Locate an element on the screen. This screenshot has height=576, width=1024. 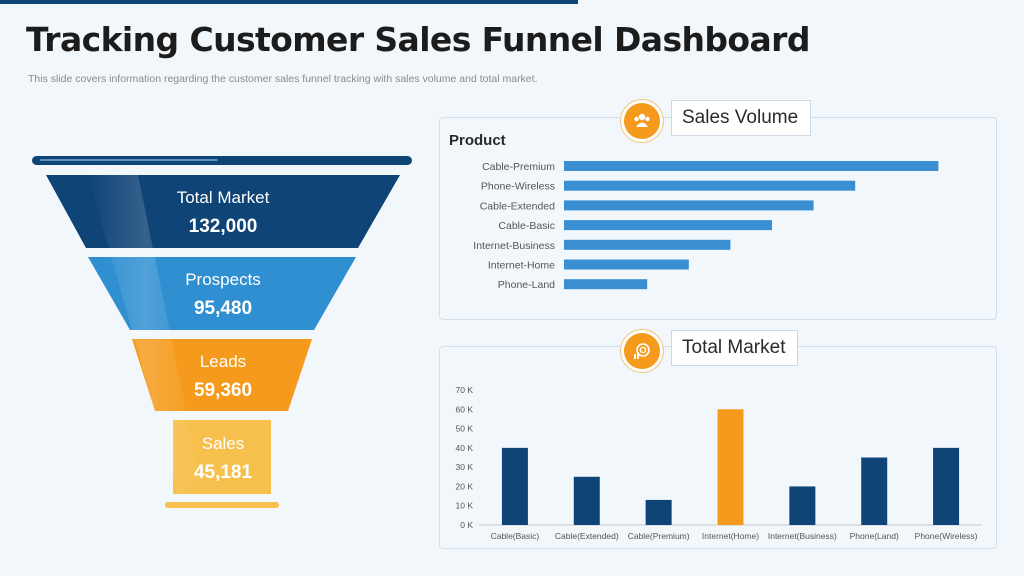
y-tick-label: 30 K is located at coordinates (465, 467).